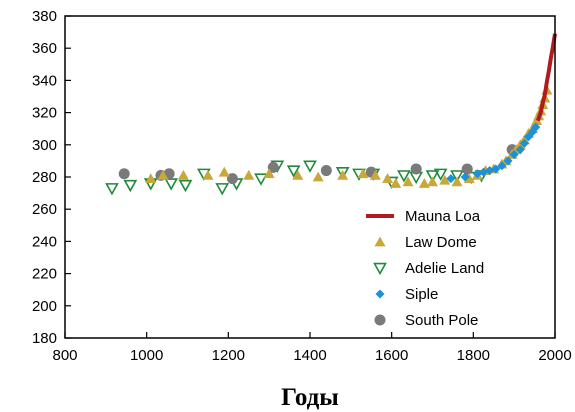 The width and height of the screenshot is (575, 412). I want to click on legend-entry: Mauna Loa, so click(423, 216).